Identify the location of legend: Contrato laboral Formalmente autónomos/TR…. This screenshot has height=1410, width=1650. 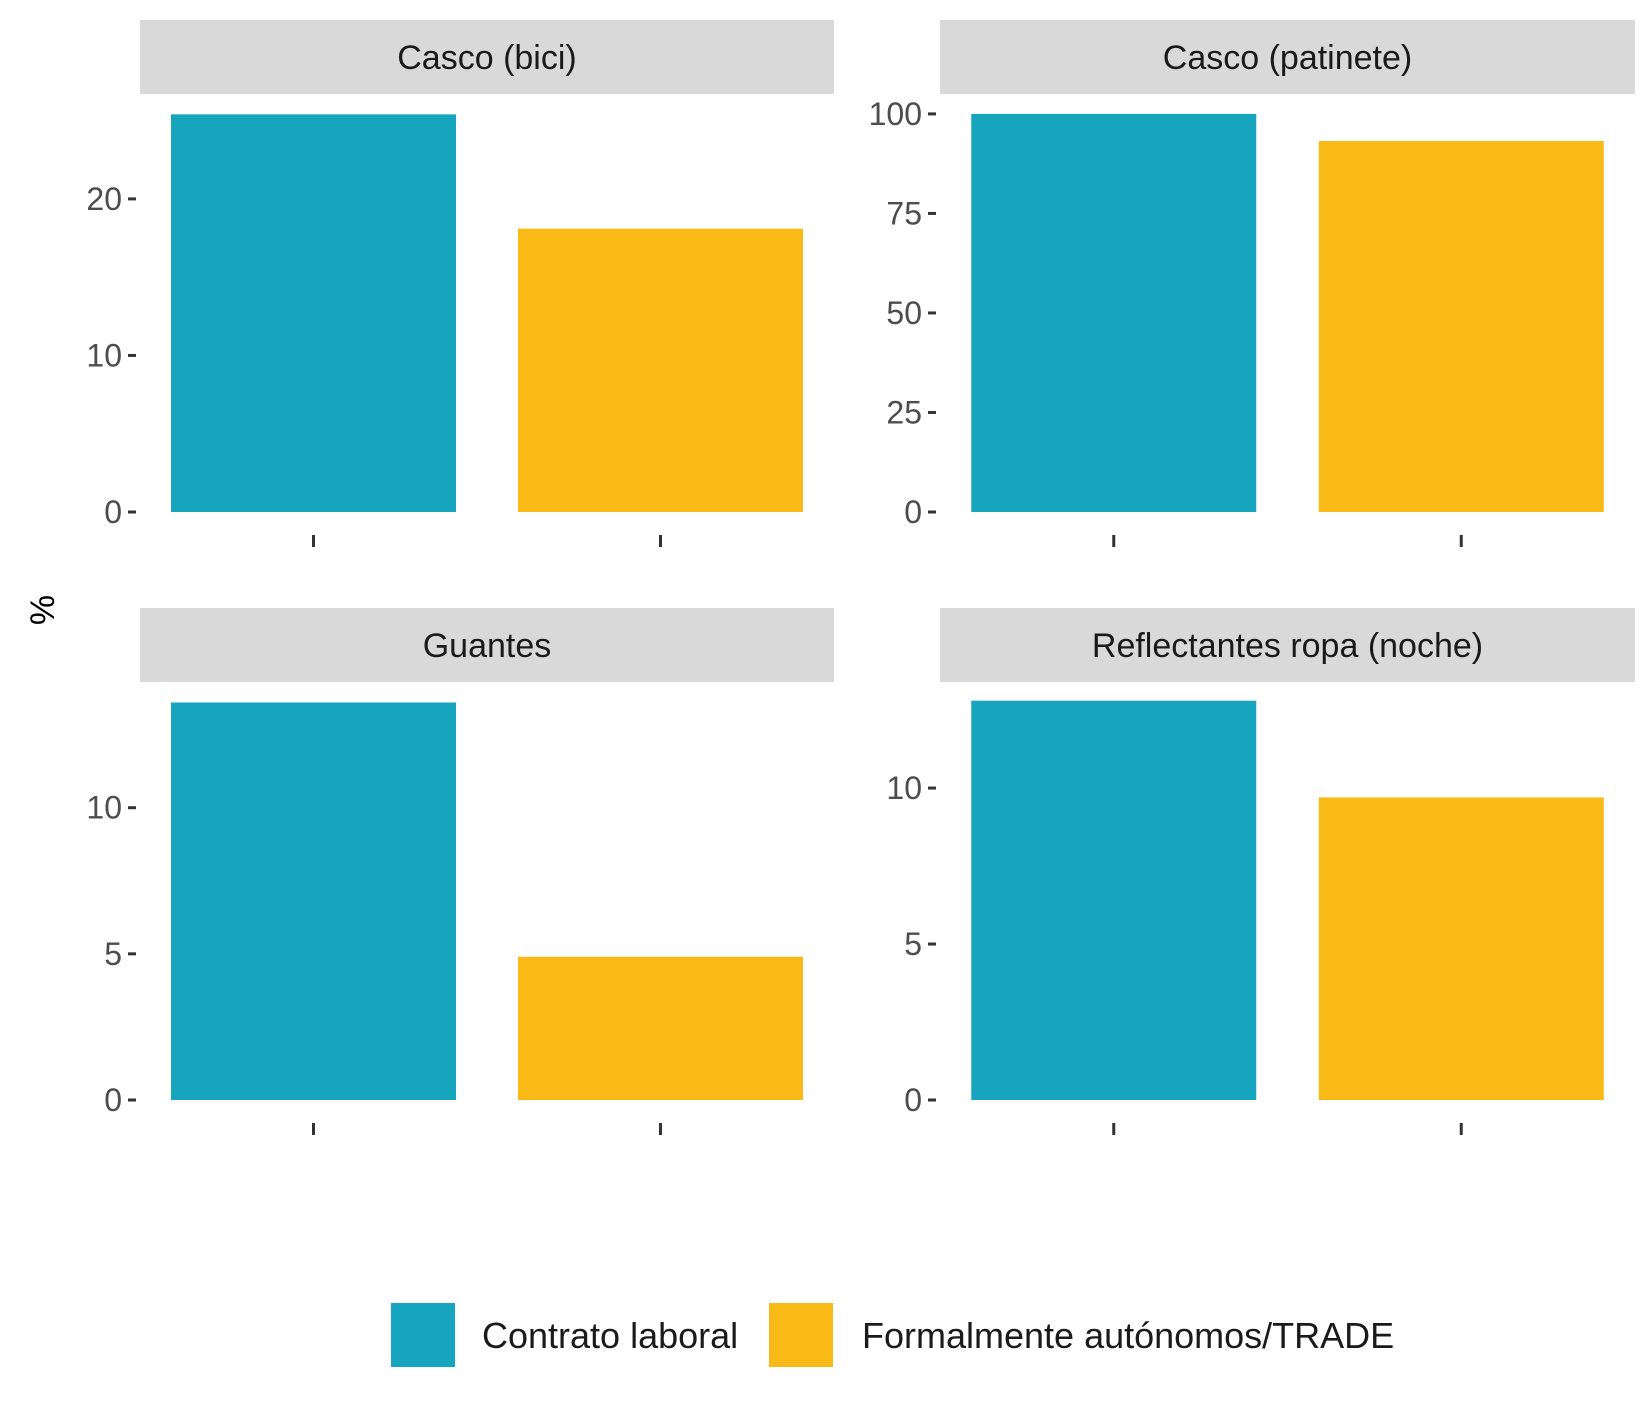
(891, 1335).